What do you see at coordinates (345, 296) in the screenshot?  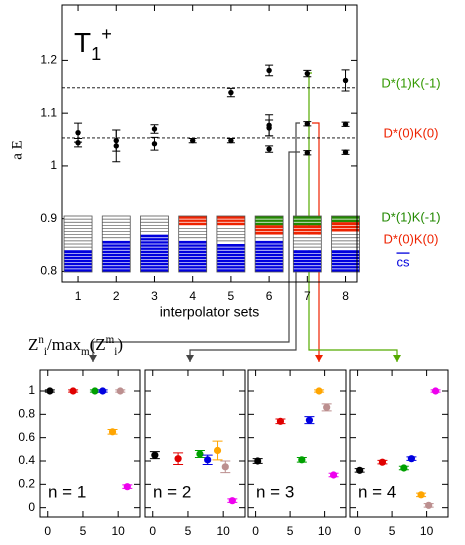 I see `x-tick-label: 8` at bounding box center [345, 296].